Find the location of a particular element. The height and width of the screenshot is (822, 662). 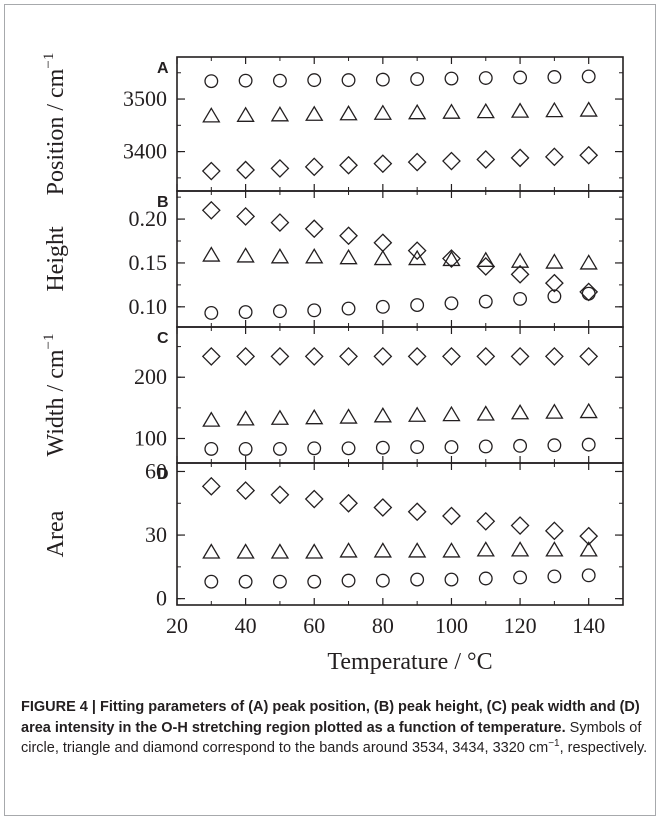

x-tick-label-3: 80 is located at coordinates (383, 625).